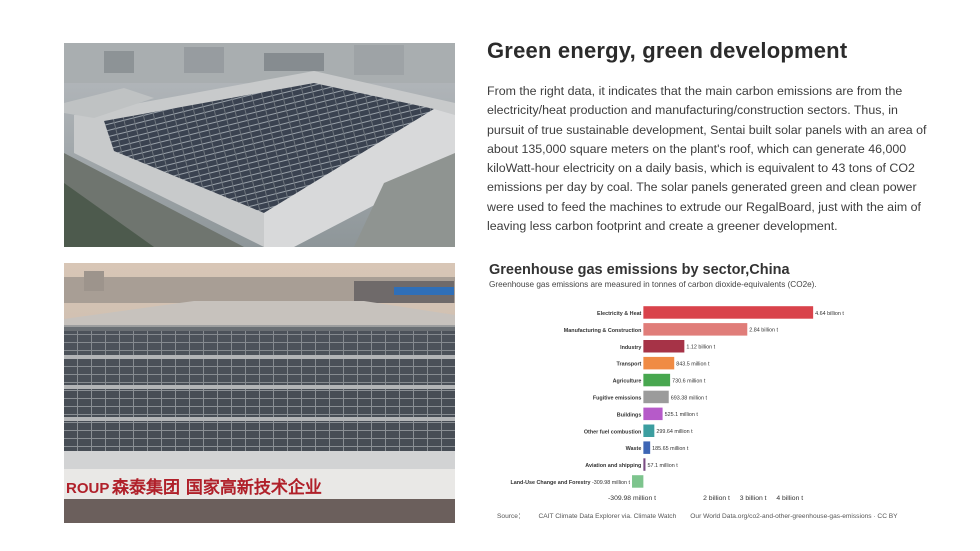 The height and width of the screenshot is (551, 980). I want to click on category-label-4: Agriculture, so click(627, 382).